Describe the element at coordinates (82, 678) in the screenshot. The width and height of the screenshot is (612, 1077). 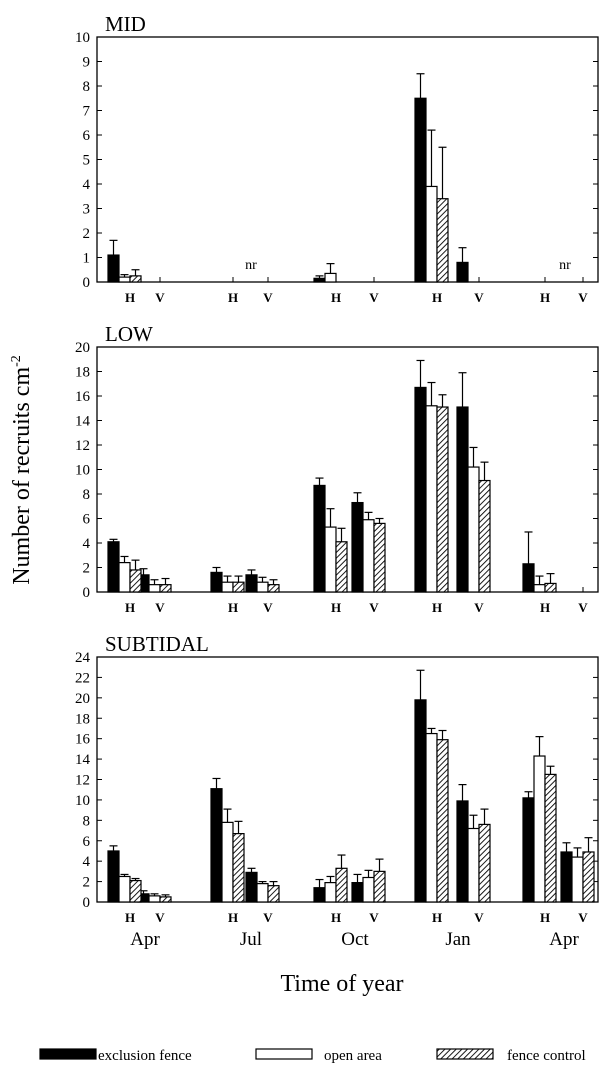
I see `y-tick-label: 22` at that location.